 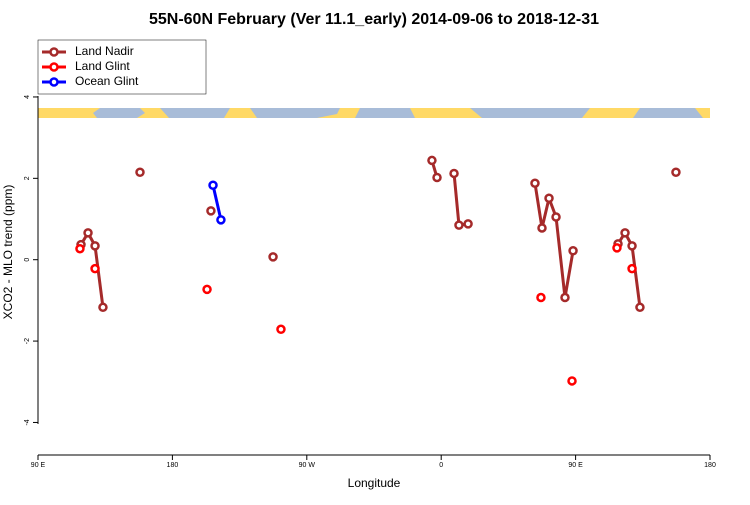 What do you see at coordinates (441, 465) in the screenshot?
I see `x-tick-label: 0` at bounding box center [441, 465].